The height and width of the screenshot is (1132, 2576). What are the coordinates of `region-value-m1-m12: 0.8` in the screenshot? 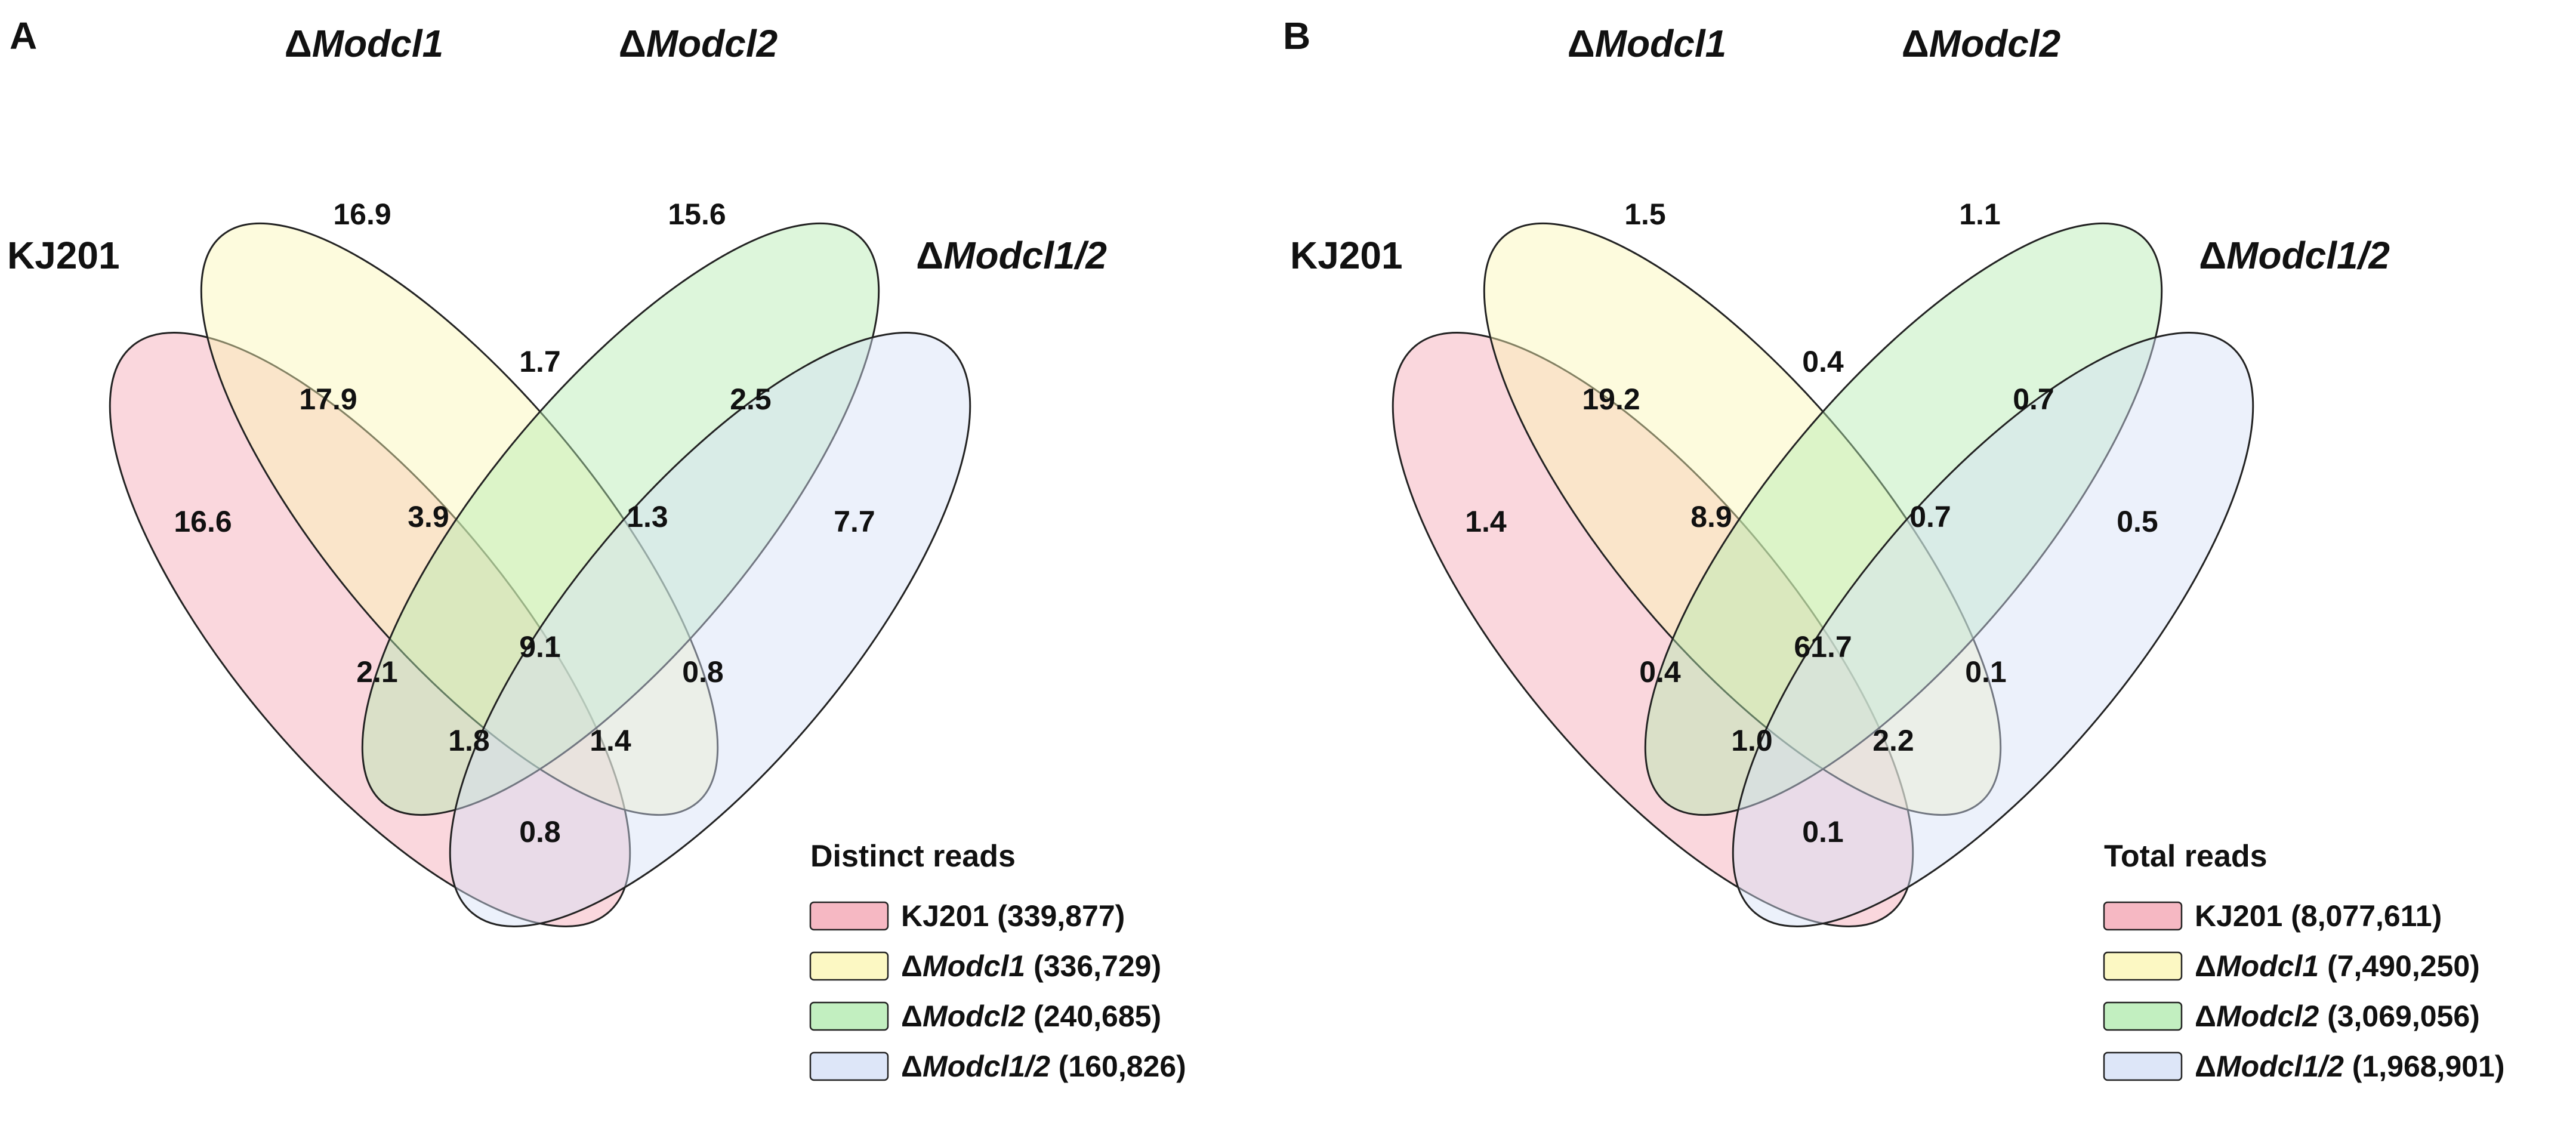 It's located at (703, 672).